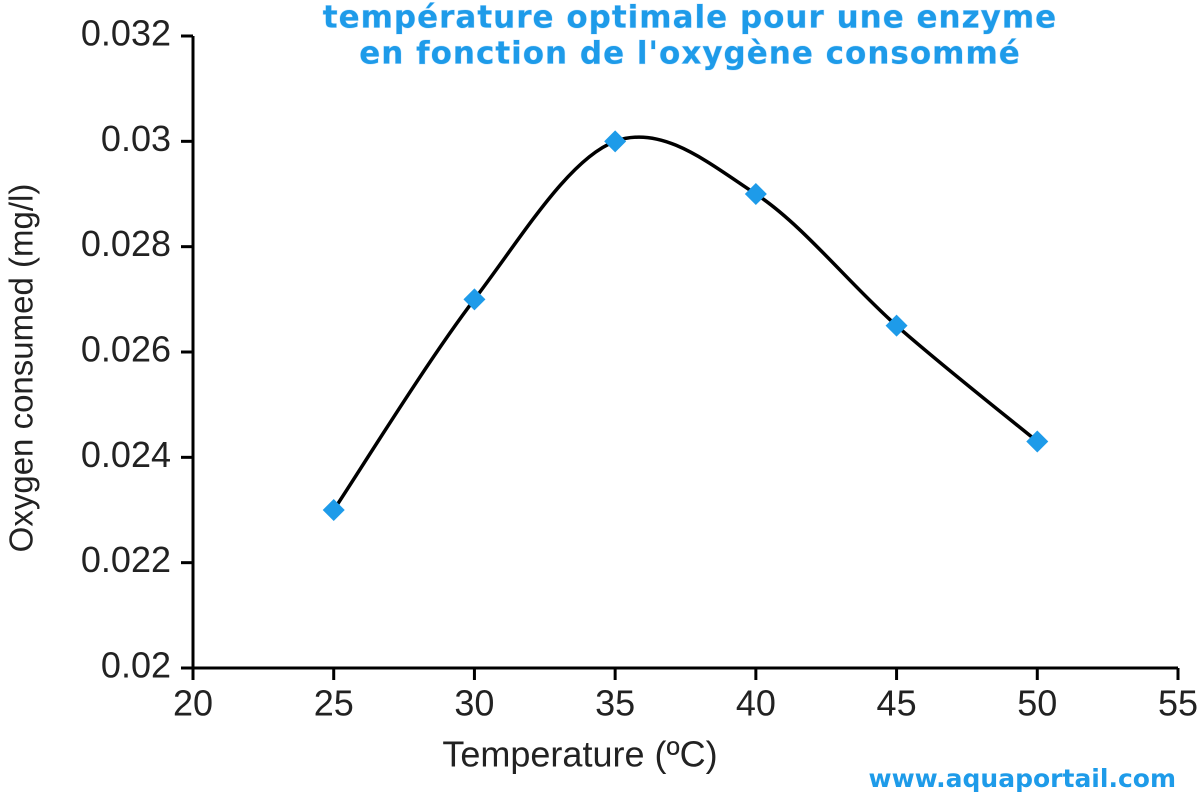  I want to click on chart-title: température optimale pour une enzyme, so click(690, 18).